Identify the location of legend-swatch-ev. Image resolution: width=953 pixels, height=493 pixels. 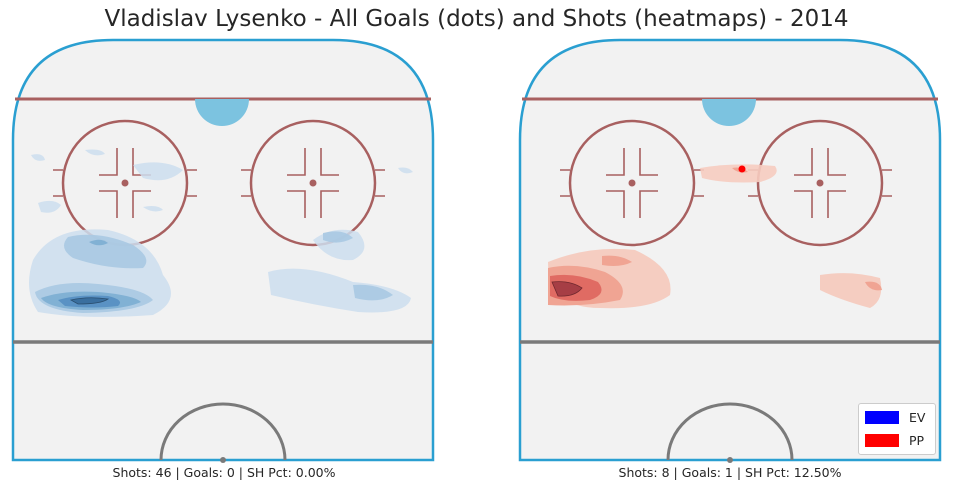
(882, 417).